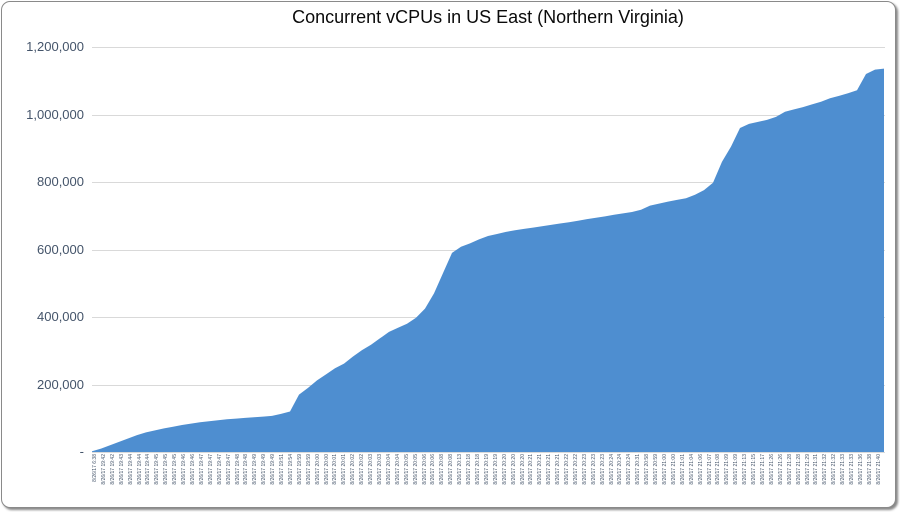  I want to click on x-tick-label: 8/26/17 20:00, so click(326, 469).